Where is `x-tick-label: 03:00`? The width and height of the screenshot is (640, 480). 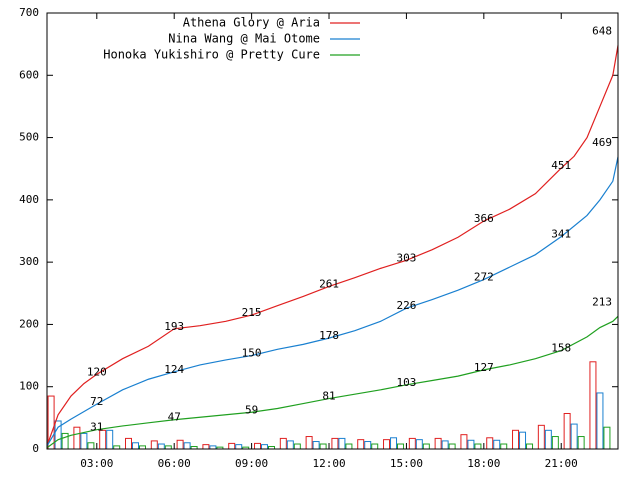 x-tick-label: 03:00 is located at coordinates (96, 463).